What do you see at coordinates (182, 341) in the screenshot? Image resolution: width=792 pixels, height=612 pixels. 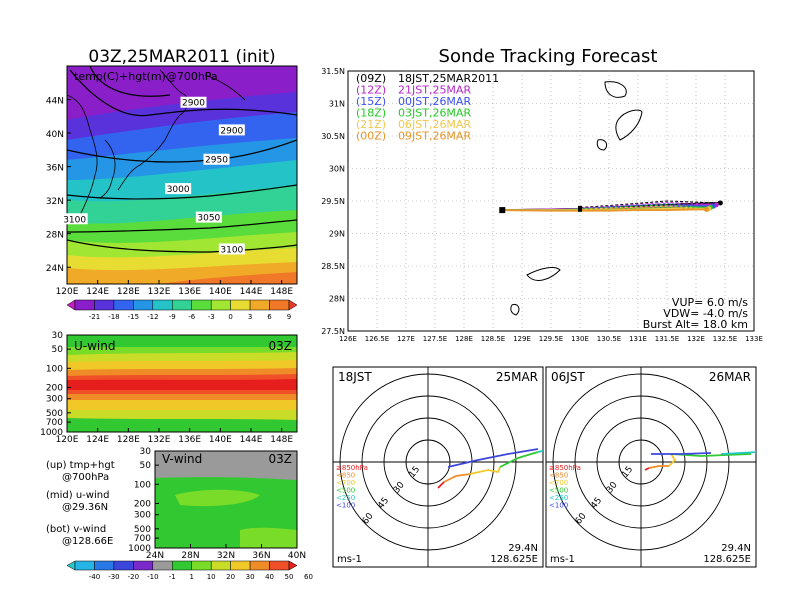 I see `u-band-top` at bounding box center [182, 341].